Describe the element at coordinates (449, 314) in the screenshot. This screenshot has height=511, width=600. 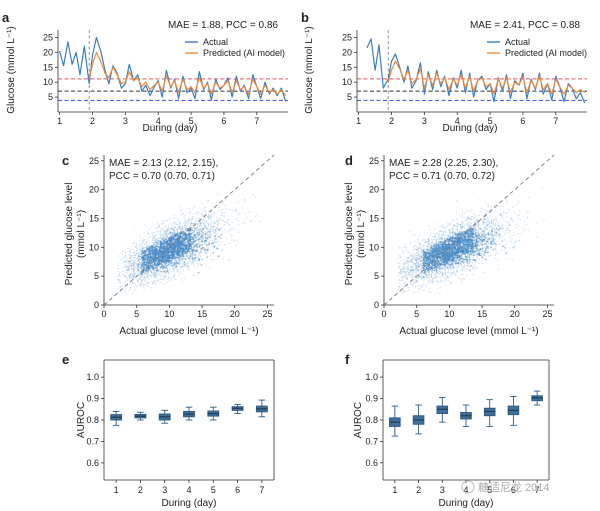
I see `panel-d-x-tick-label: 10` at that location.